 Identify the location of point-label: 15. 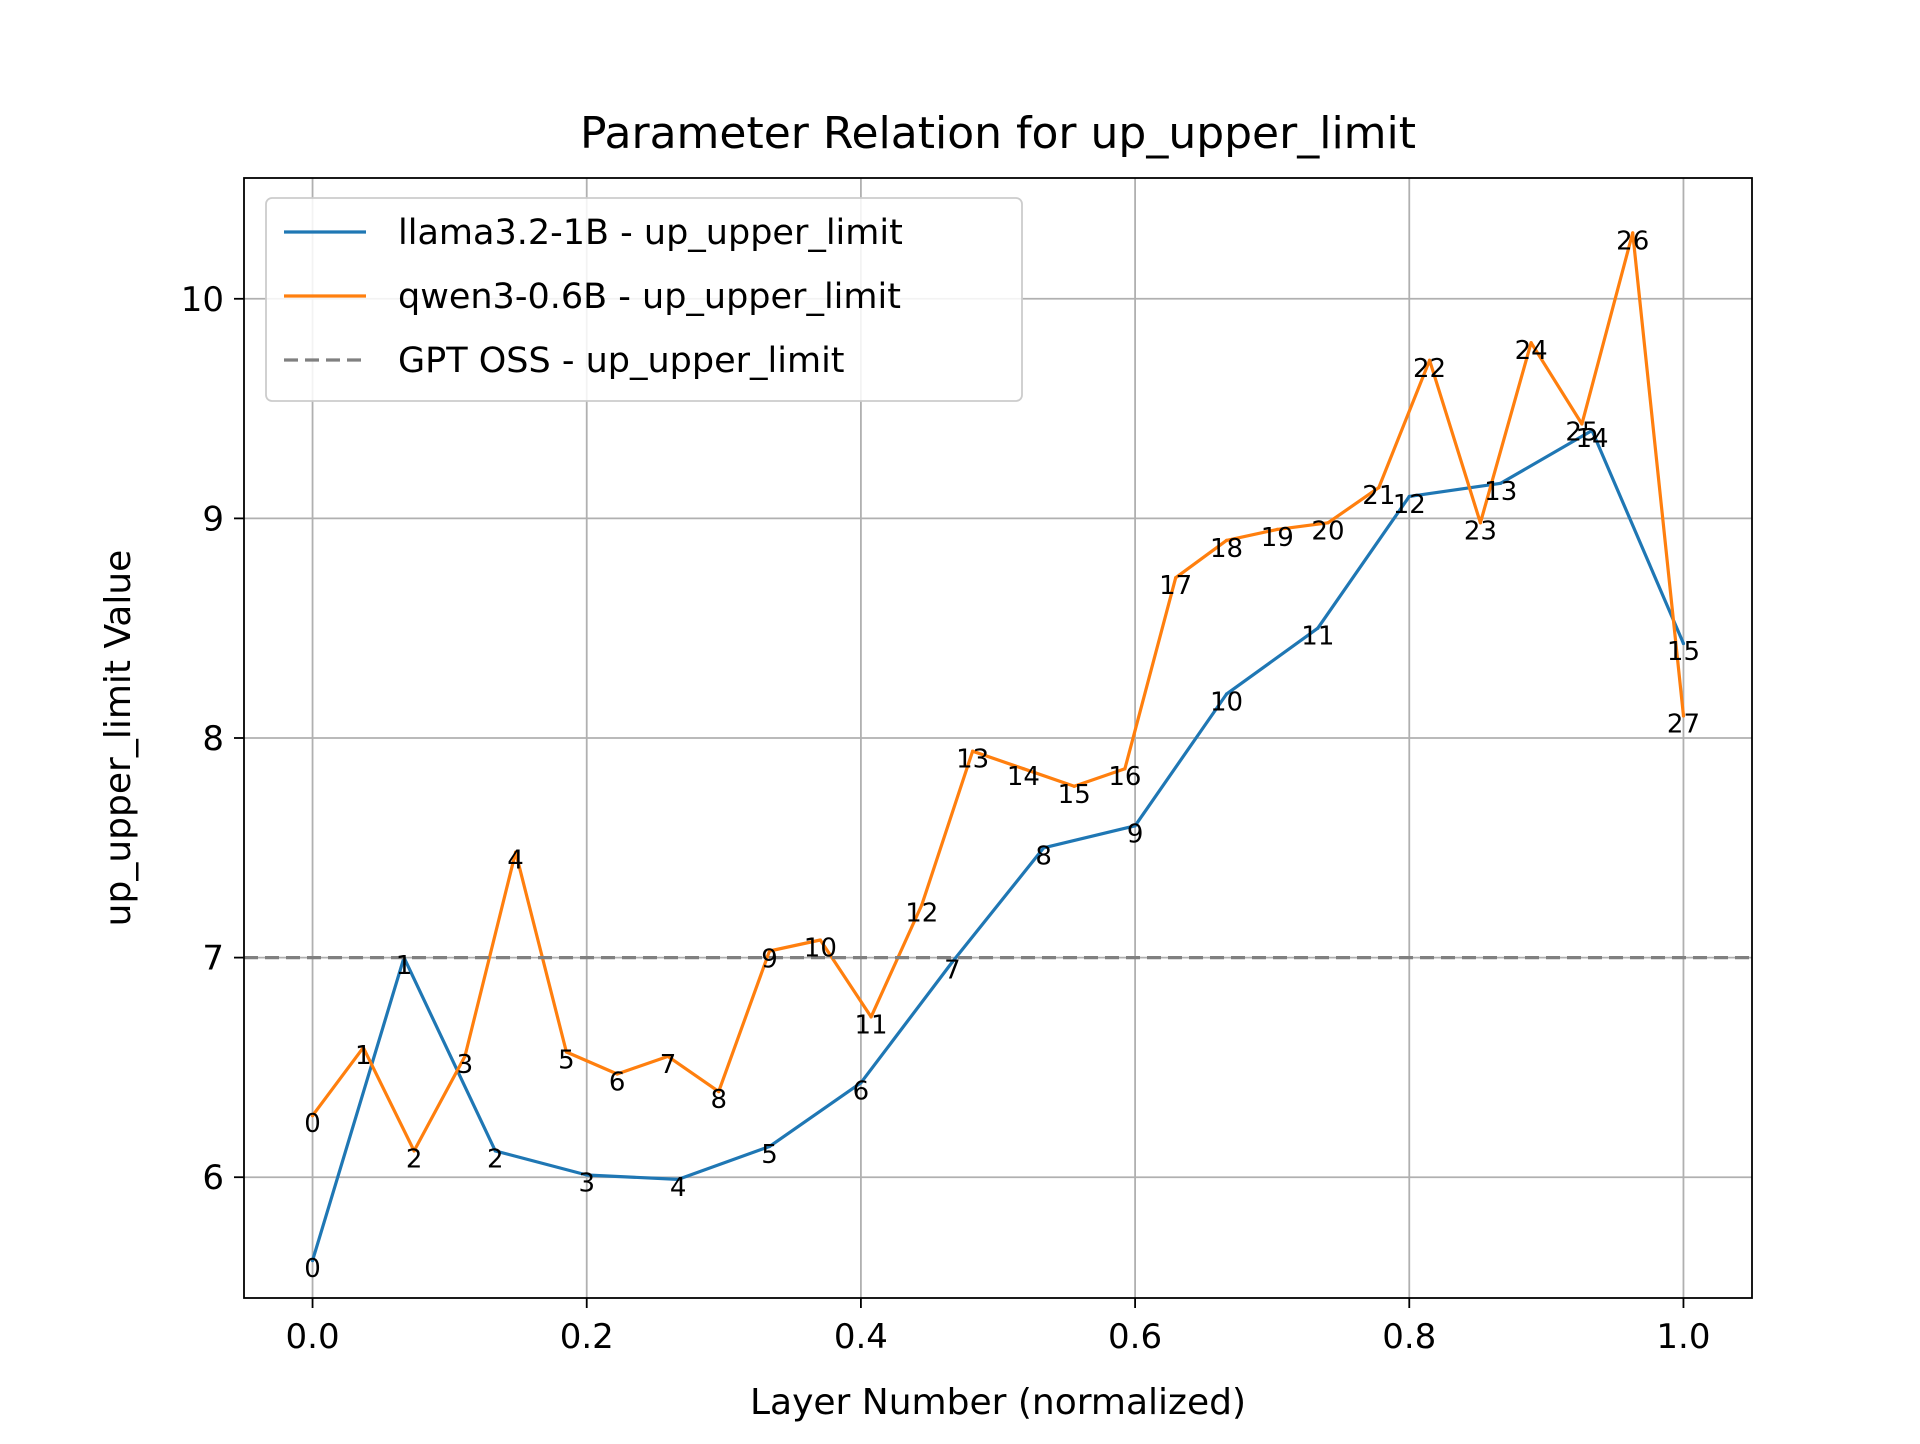
(1074, 795).